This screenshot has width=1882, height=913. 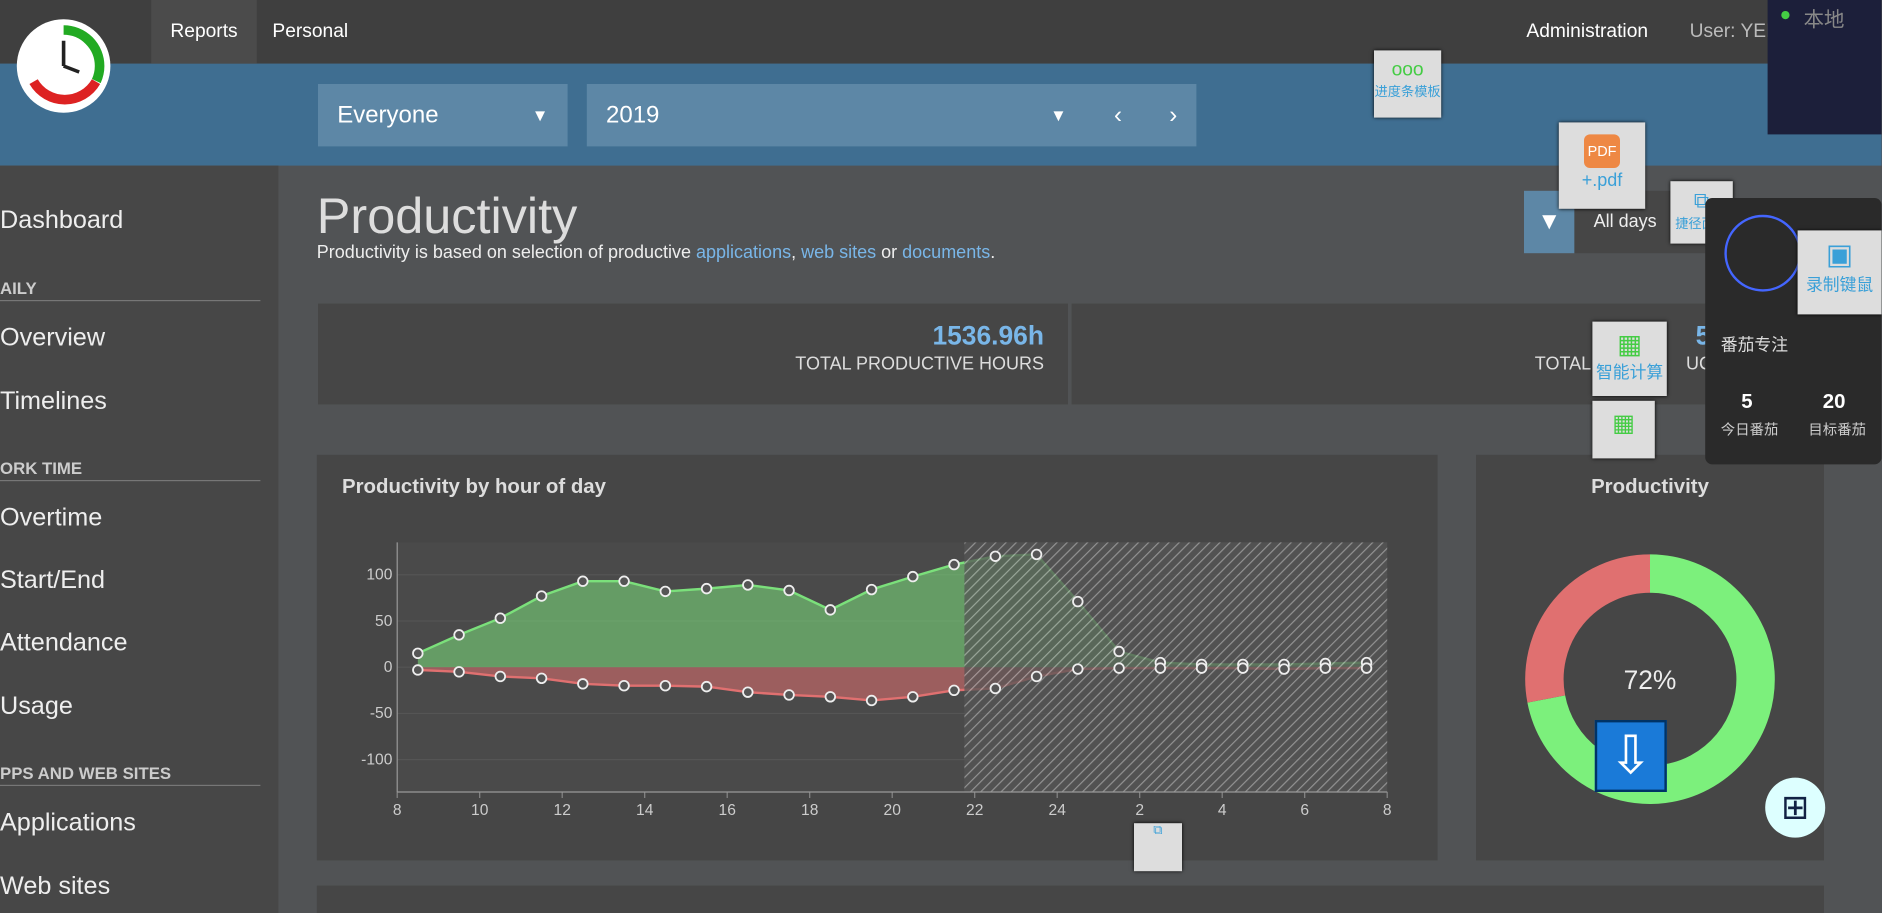 What do you see at coordinates (919, 364) in the screenshot?
I see `stat-label: TOTAL PRODUCTIVE HOURS` at bounding box center [919, 364].